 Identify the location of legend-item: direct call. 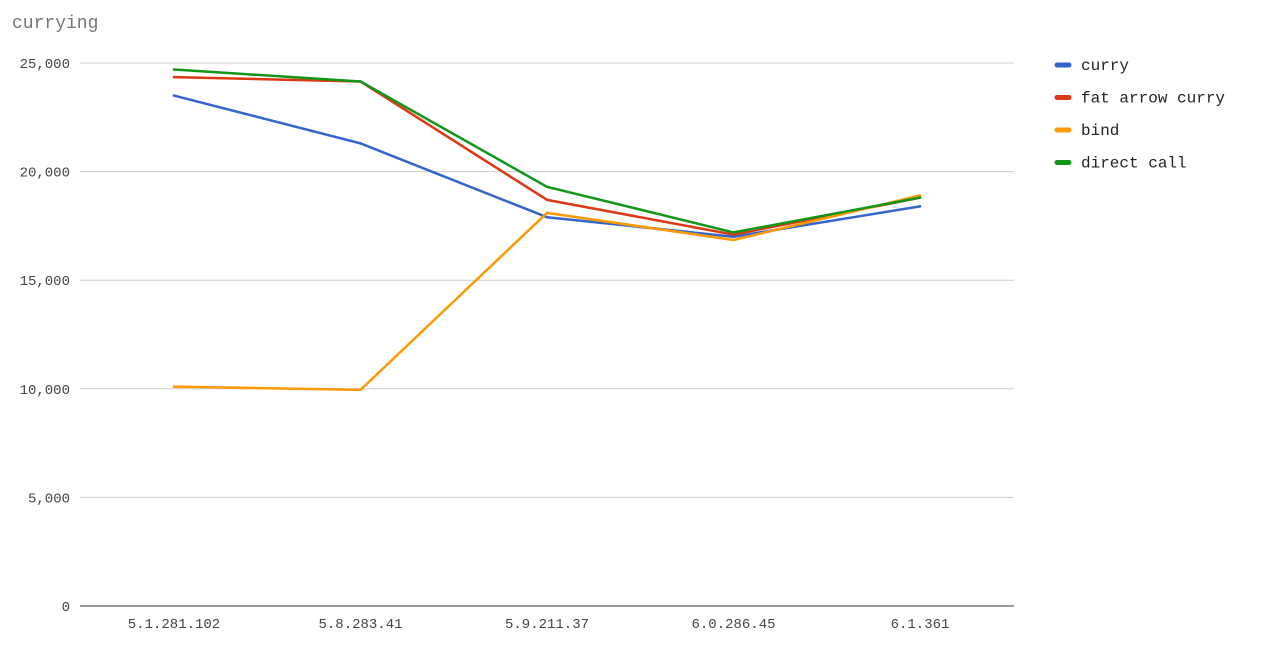
(1120, 164).